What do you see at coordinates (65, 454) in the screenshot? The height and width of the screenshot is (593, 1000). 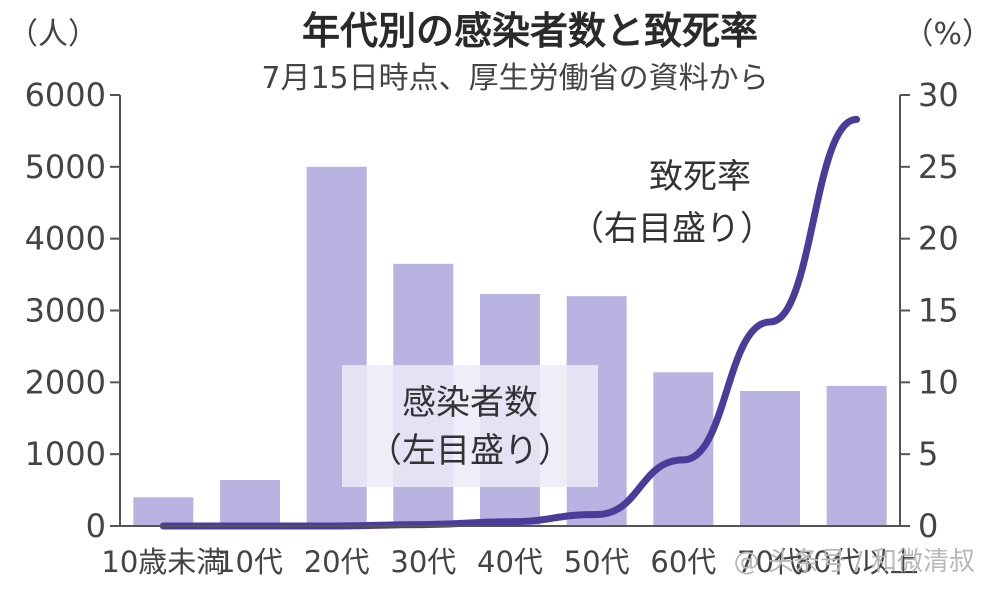 I see `left-tick-label-1000: 1000` at bounding box center [65, 454].